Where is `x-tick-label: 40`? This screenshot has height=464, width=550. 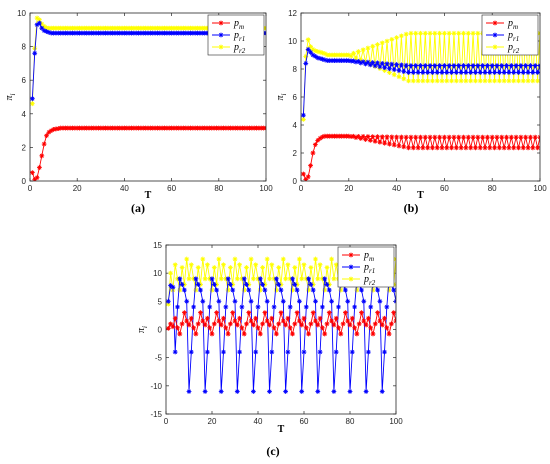
x-tick-label: 40 is located at coordinates (396, 188).